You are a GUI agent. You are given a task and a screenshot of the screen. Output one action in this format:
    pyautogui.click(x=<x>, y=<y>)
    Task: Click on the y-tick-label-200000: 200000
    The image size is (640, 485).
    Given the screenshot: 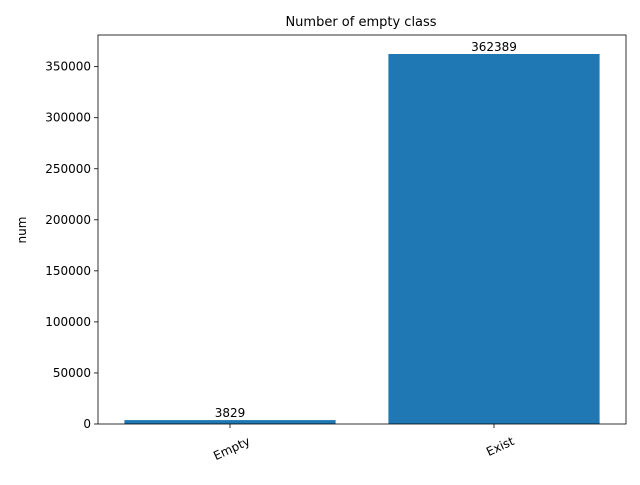 What is the action you would take?
    pyautogui.click(x=68, y=220)
    